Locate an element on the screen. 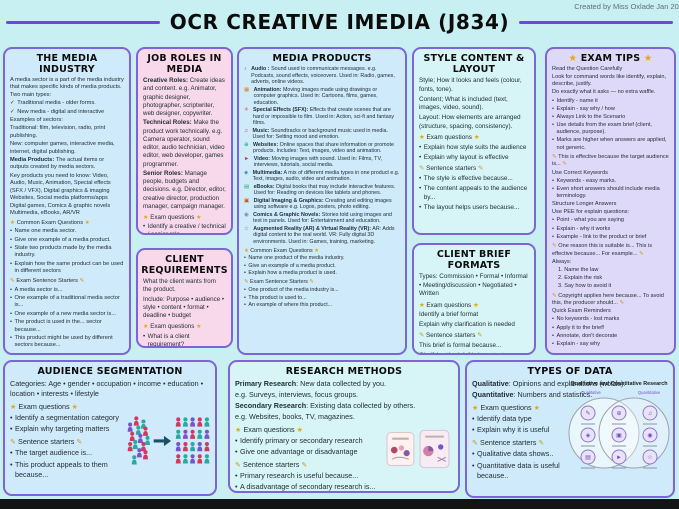 Image resolution: width=679 pixels, height=509 pixels. bottom-black-strip is located at coordinates (339, 504).